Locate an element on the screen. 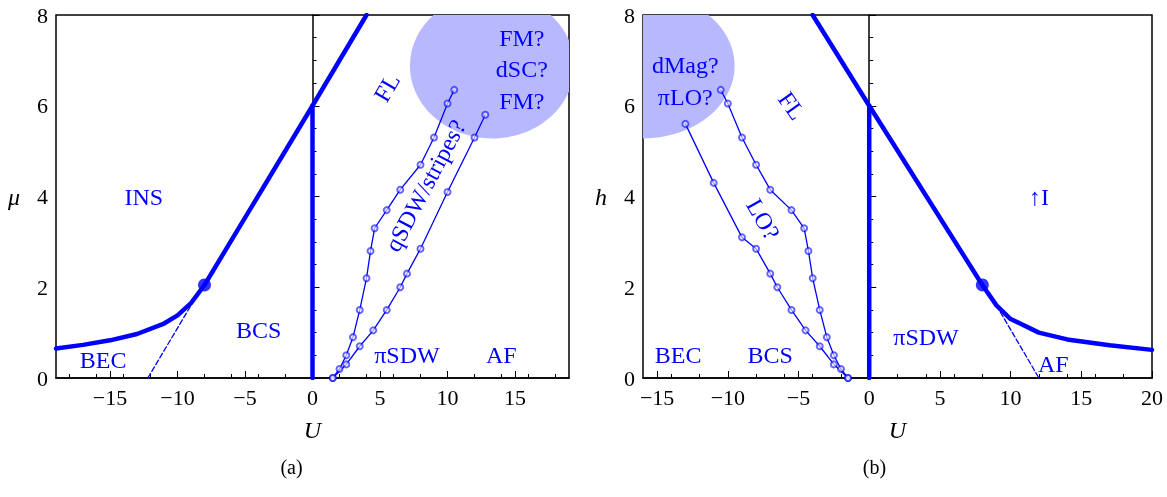  text: (a) is located at coordinates (291, 467).